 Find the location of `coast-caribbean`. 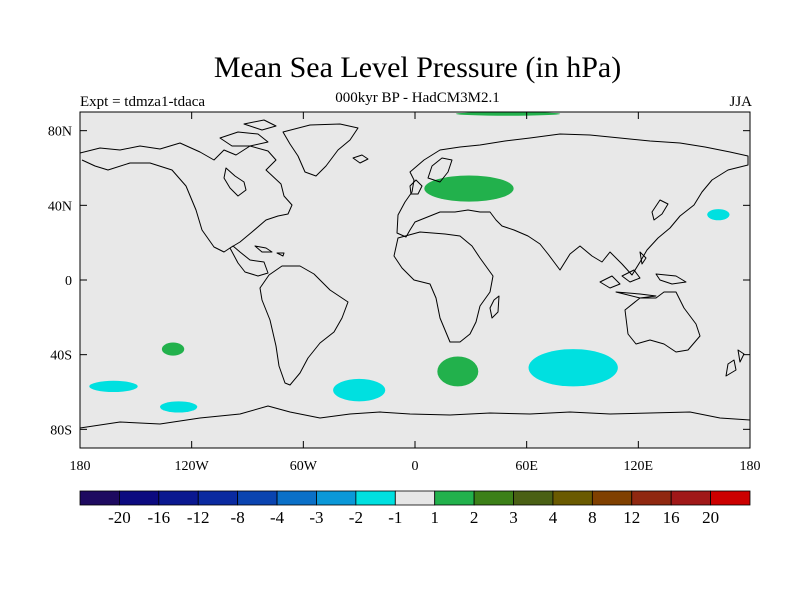

coast-caribbean is located at coordinates (269, 251).